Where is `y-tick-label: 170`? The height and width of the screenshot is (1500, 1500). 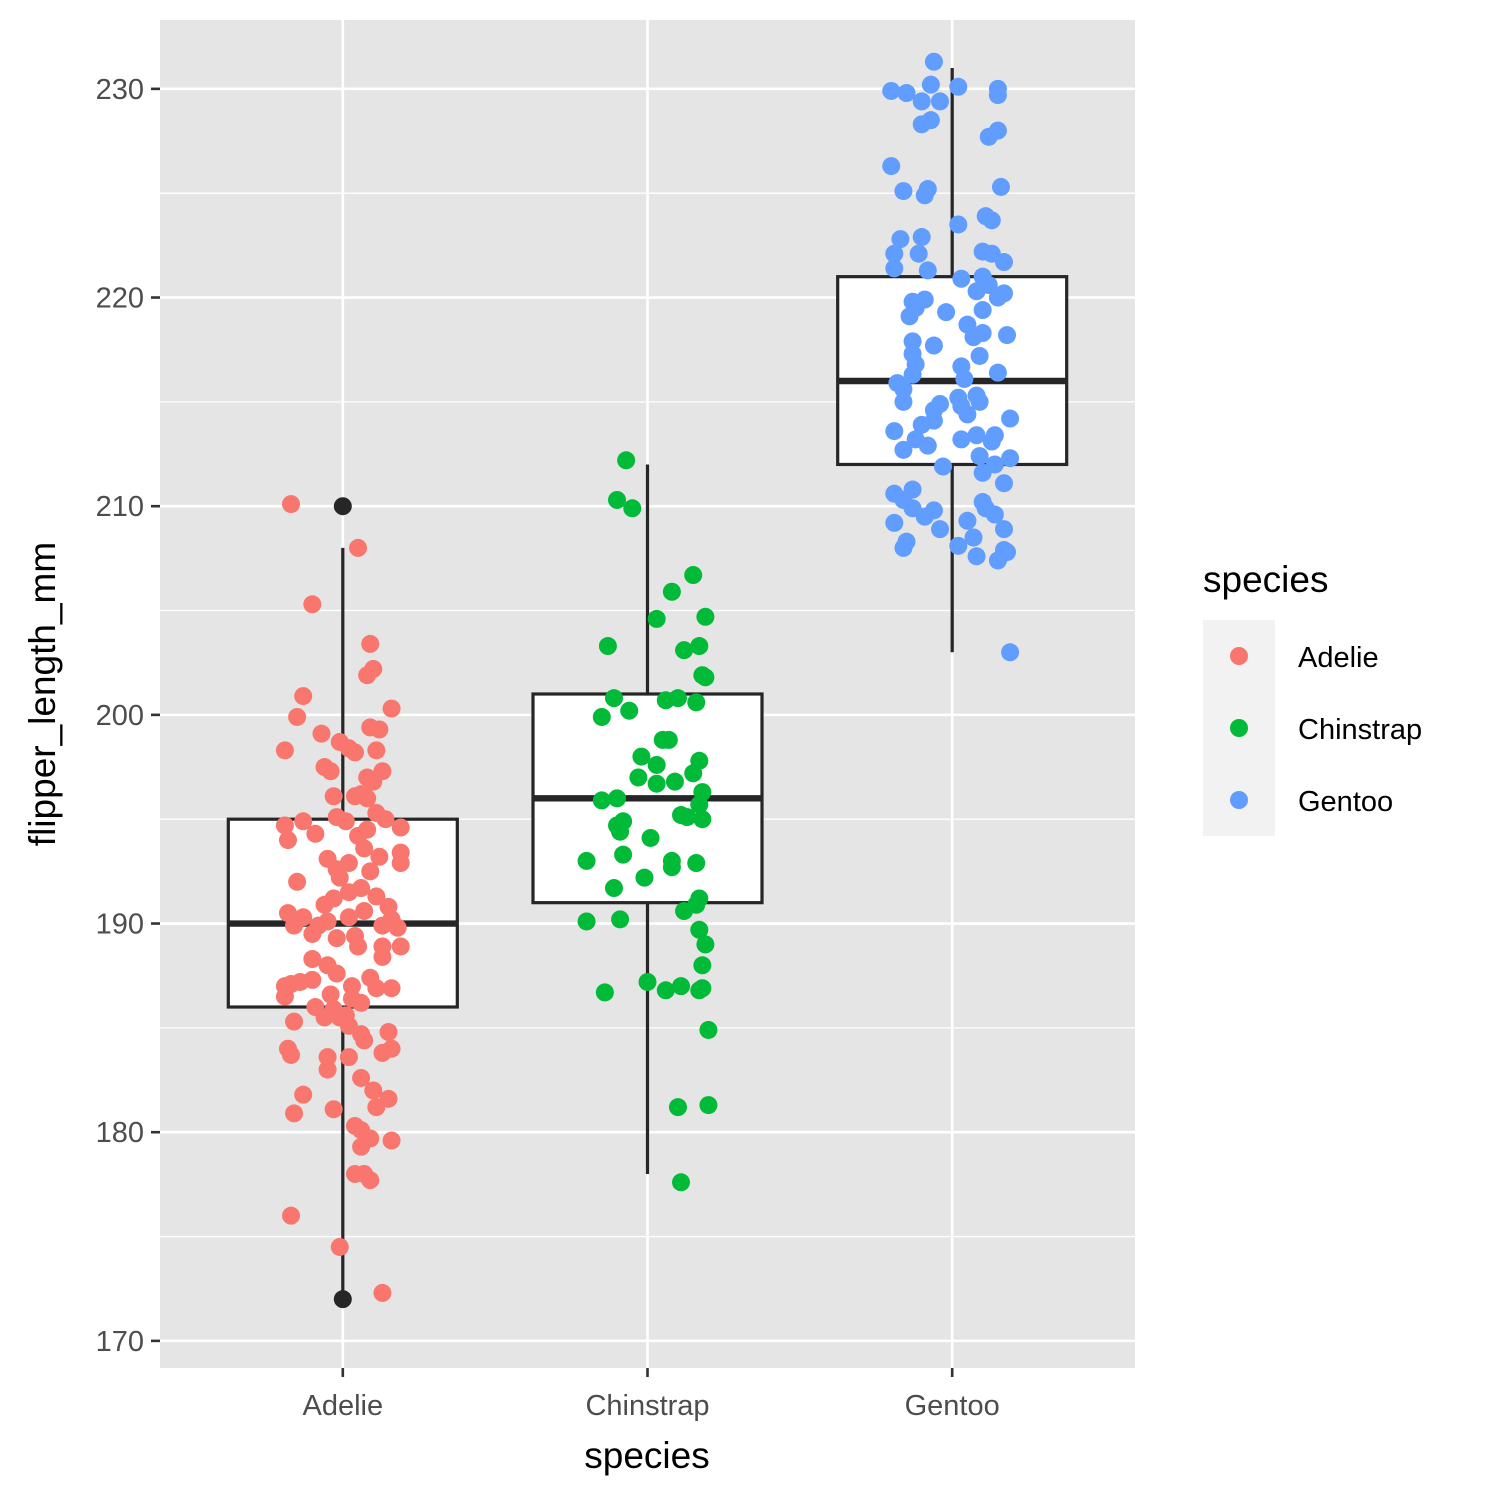
y-tick-label: 170 is located at coordinates (120, 1342).